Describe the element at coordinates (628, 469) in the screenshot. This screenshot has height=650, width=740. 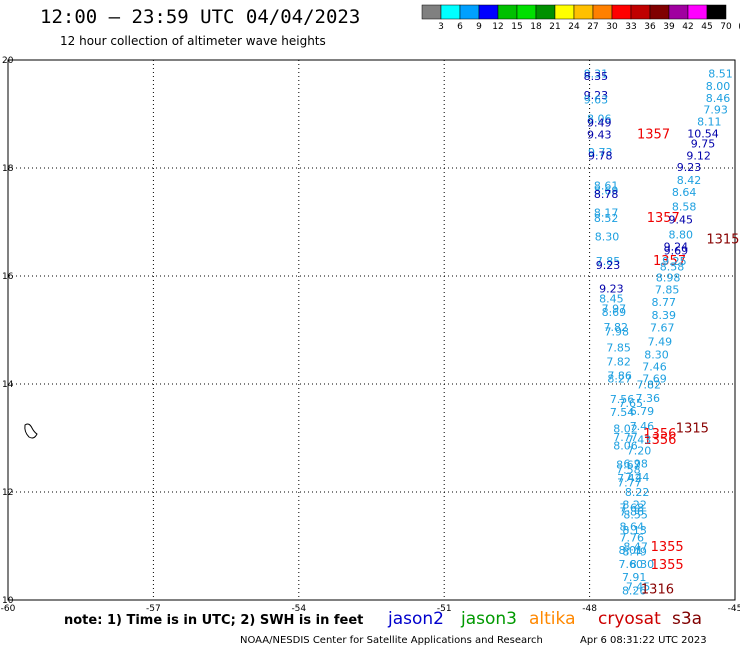
I see `data-label: 7.58` at that location.